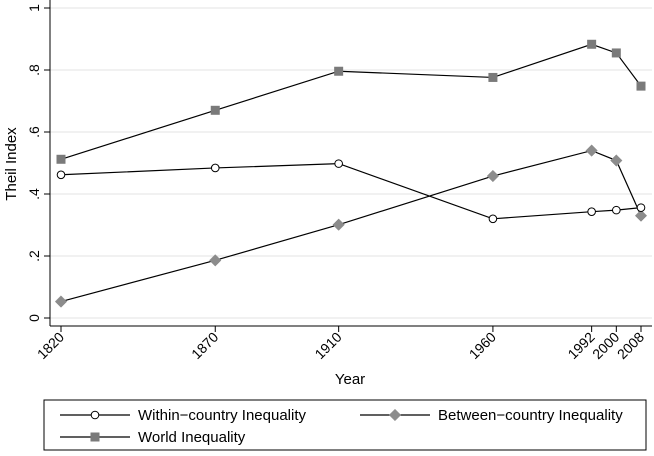  What do you see at coordinates (204, 345) in the screenshot?
I see `x-tick-label: 1870` at bounding box center [204, 345].